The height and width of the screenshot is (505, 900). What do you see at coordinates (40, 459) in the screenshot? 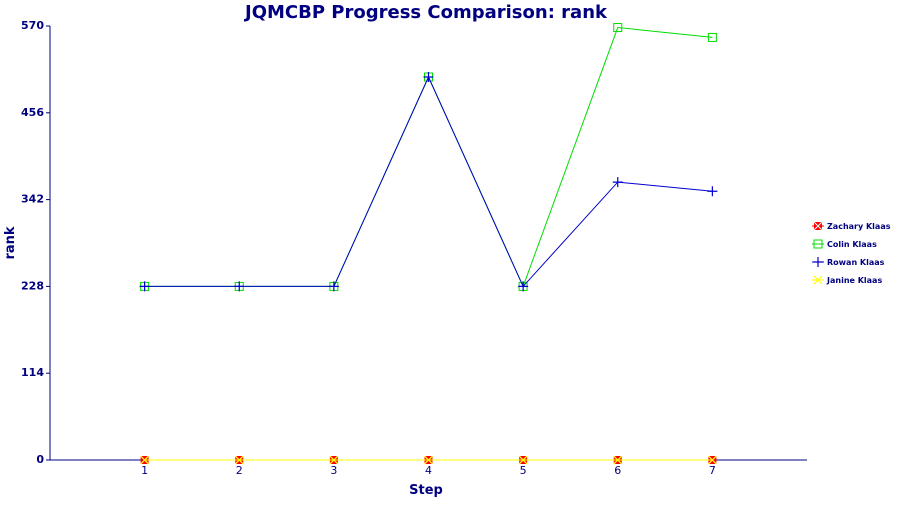
I see `y-tick-label: 0` at bounding box center [40, 459].